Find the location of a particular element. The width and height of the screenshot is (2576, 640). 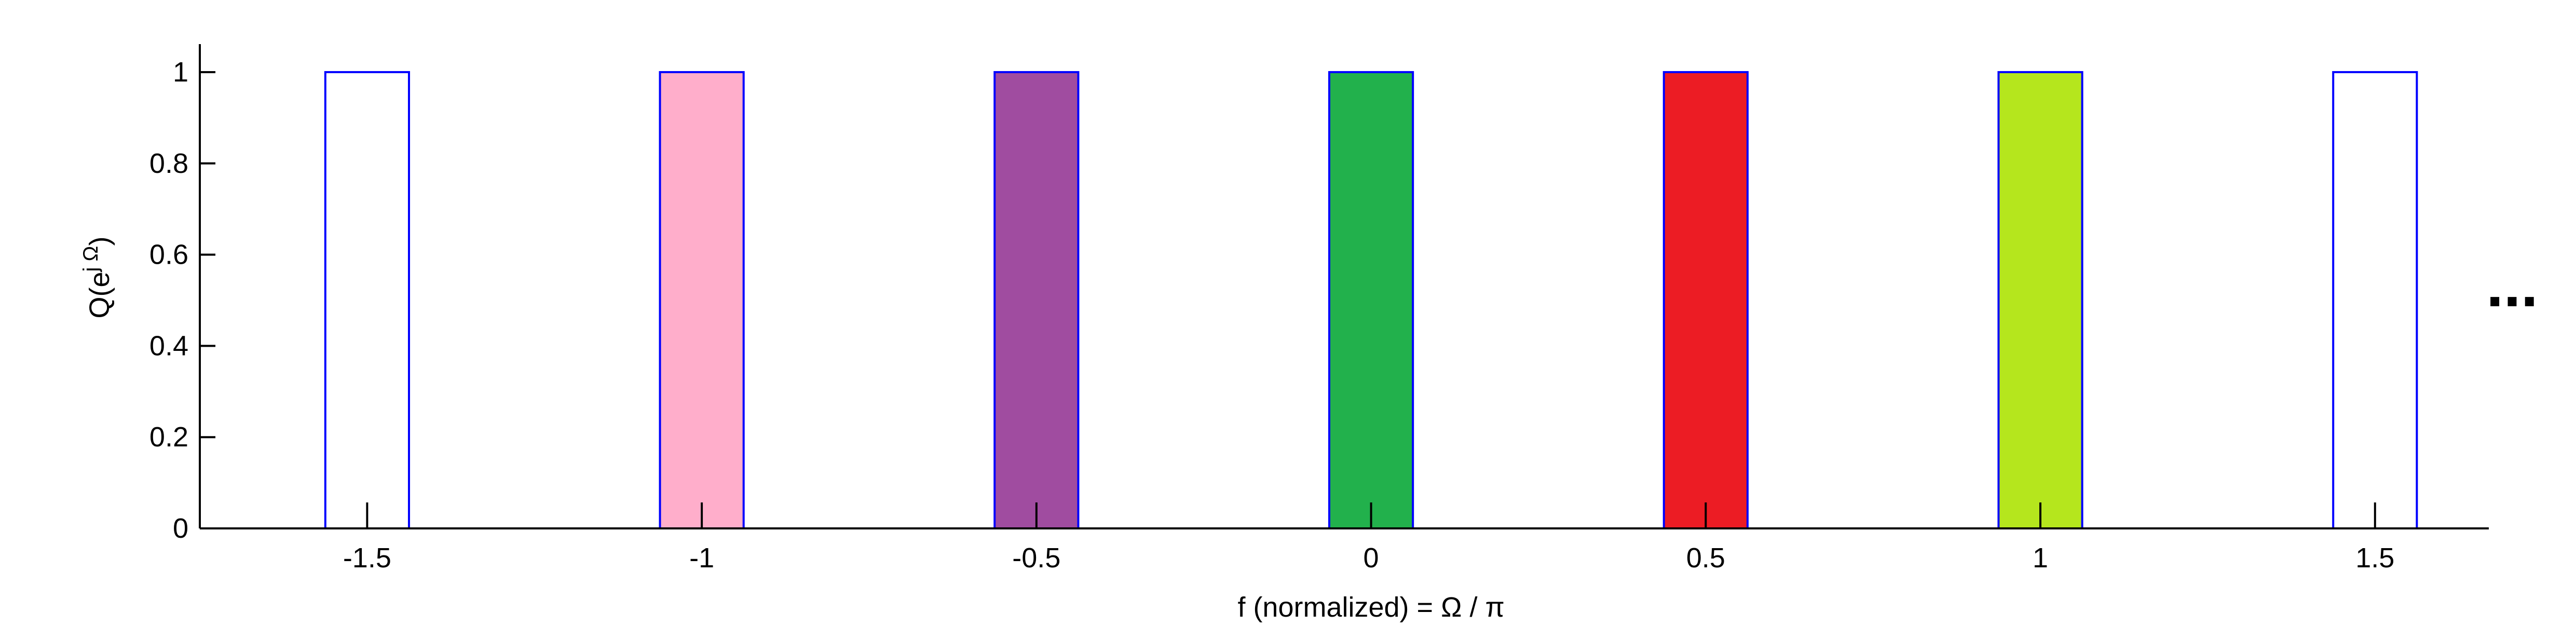

x-tick-label-4: 0.5 is located at coordinates (1705, 558).